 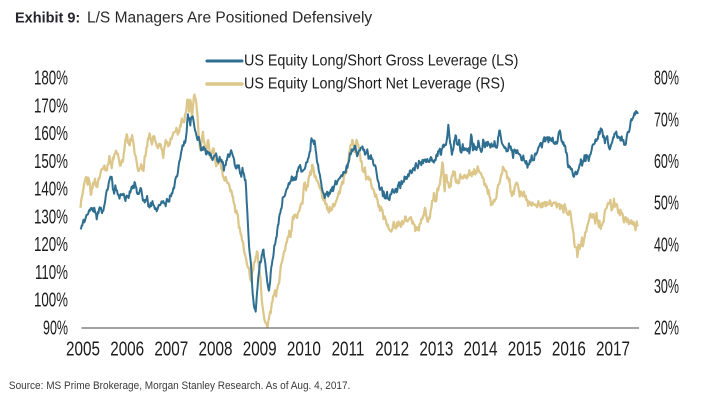 I want to click on svg-text: 2011, so click(x=348, y=349).